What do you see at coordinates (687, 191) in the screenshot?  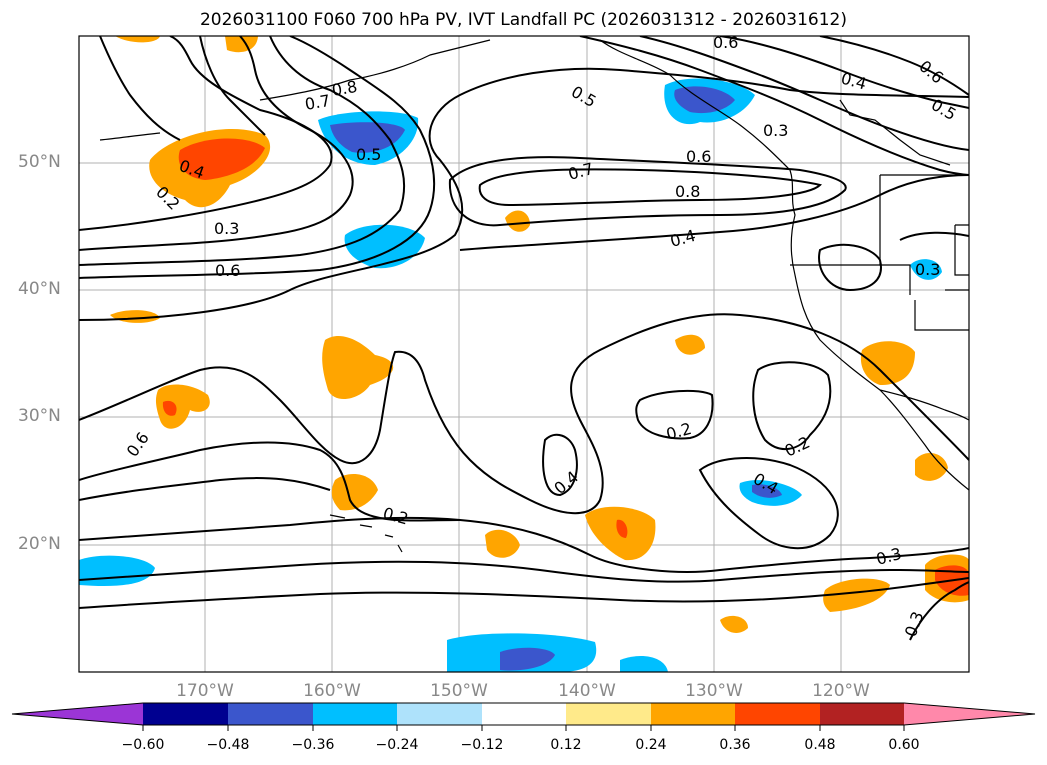 I see `contour-label-0-8-center: 0.8` at bounding box center [687, 191].